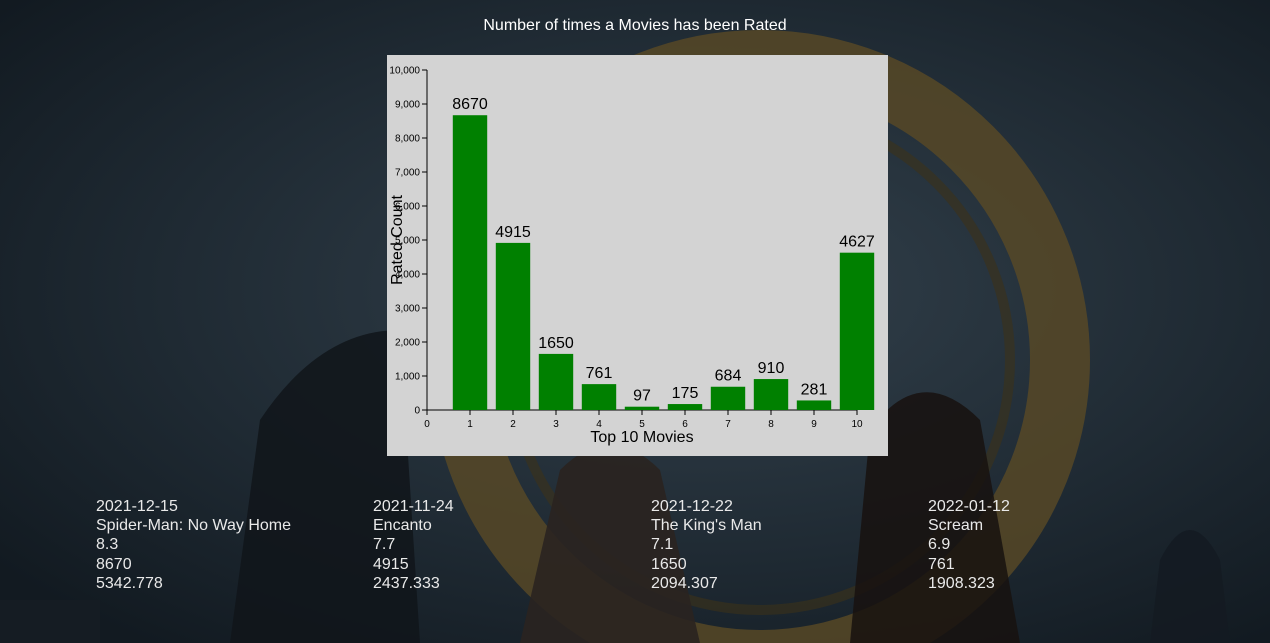 Image resolution: width=1270 pixels, height=643 pixels. What do you see at coordinates (692, 506) in the screenshot?
I see `release-date: 2021-12-22` at bounding box center [692, 506].